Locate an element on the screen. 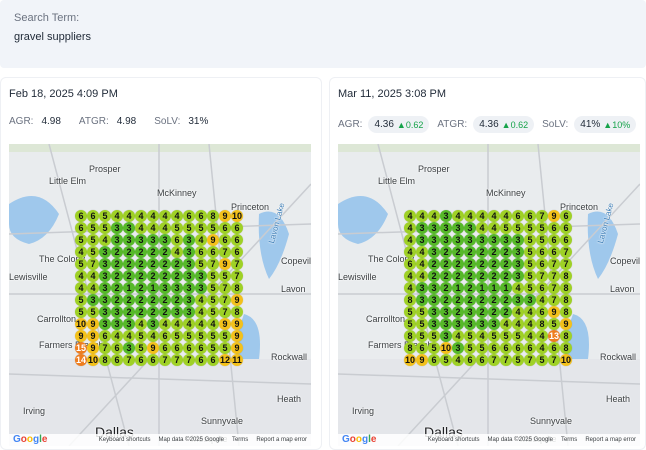 This screenshot has width=646, height=450. keyboard-shortcuts-link: Keyboard shortcuts is located at coordinates (124, 440).